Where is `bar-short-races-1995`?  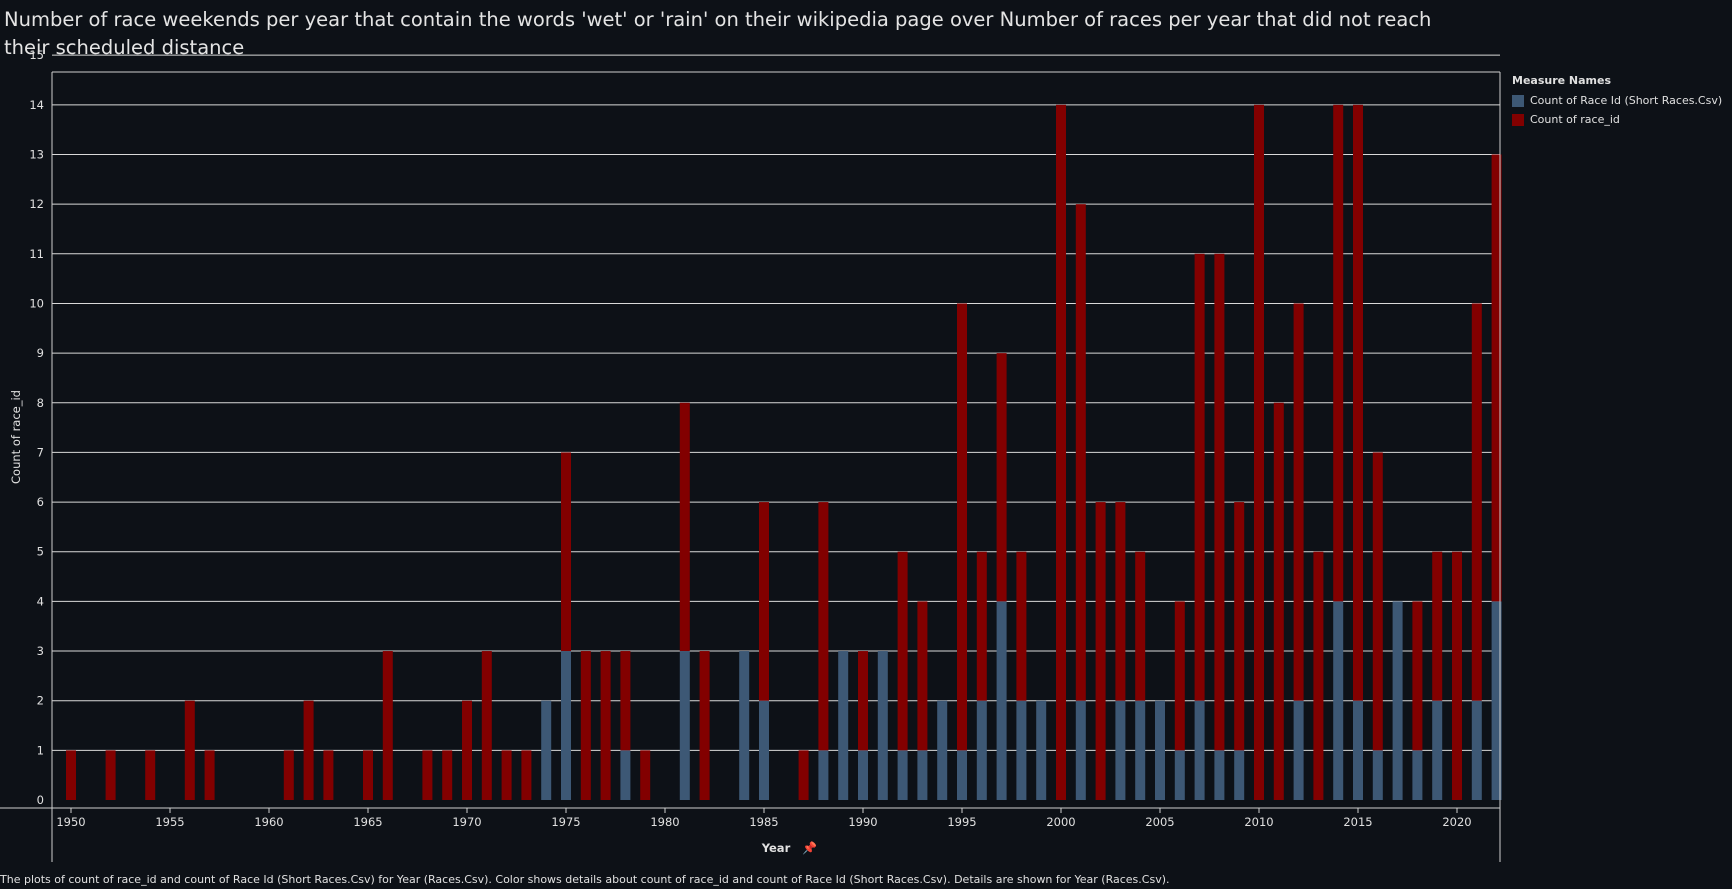 bar-short-races-1995 is located at coordinates (962, 775).